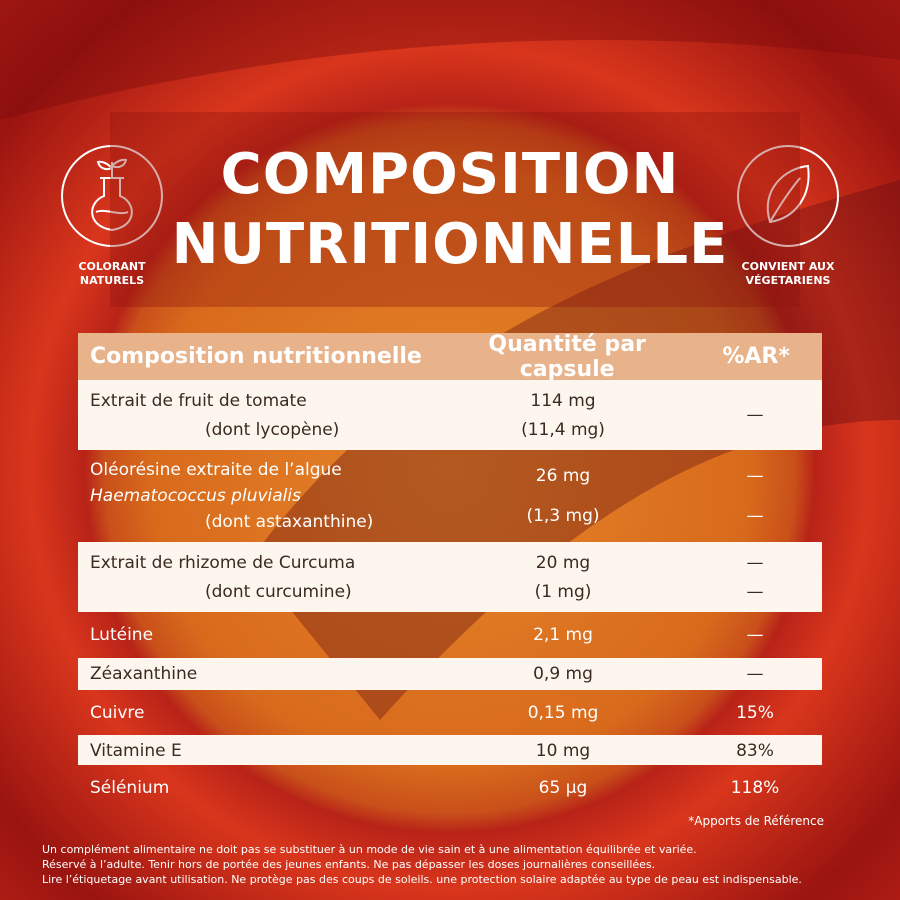 The image size is (900, 900). Describe the element at coordinates (563, 476) in the screenshot. I see `cell-text: 26 mg` at that location.